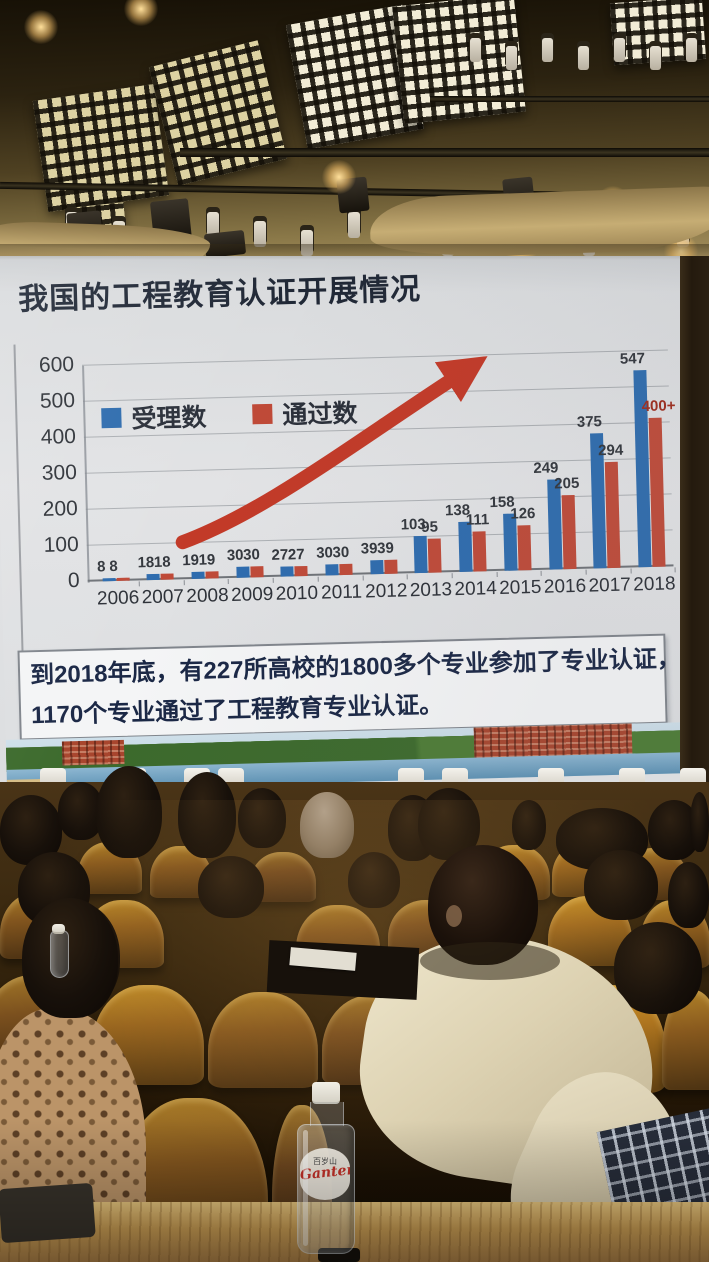 The height and width of the screenshot is (1262, 709). Describe the element at coordinates (354, 252) in the screenshot. I see `ceiling-shadow` at that location.